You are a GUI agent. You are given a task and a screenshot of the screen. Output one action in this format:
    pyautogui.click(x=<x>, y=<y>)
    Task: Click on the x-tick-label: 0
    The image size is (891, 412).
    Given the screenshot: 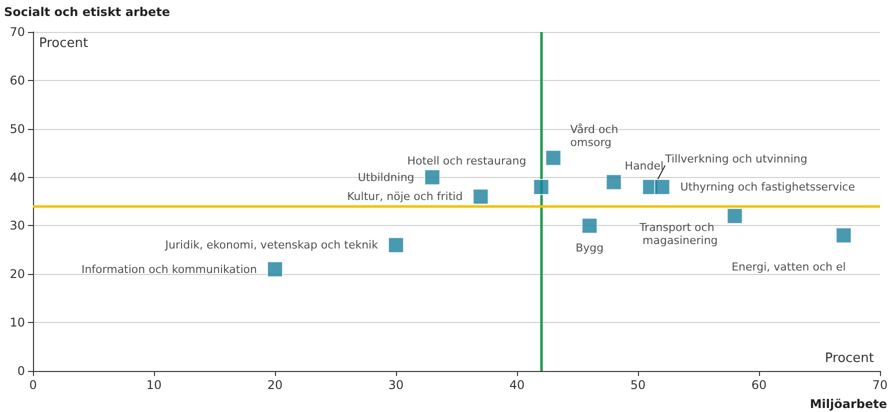 What is the action you would take?
    pyautogui.click(x=33, y=385)
    